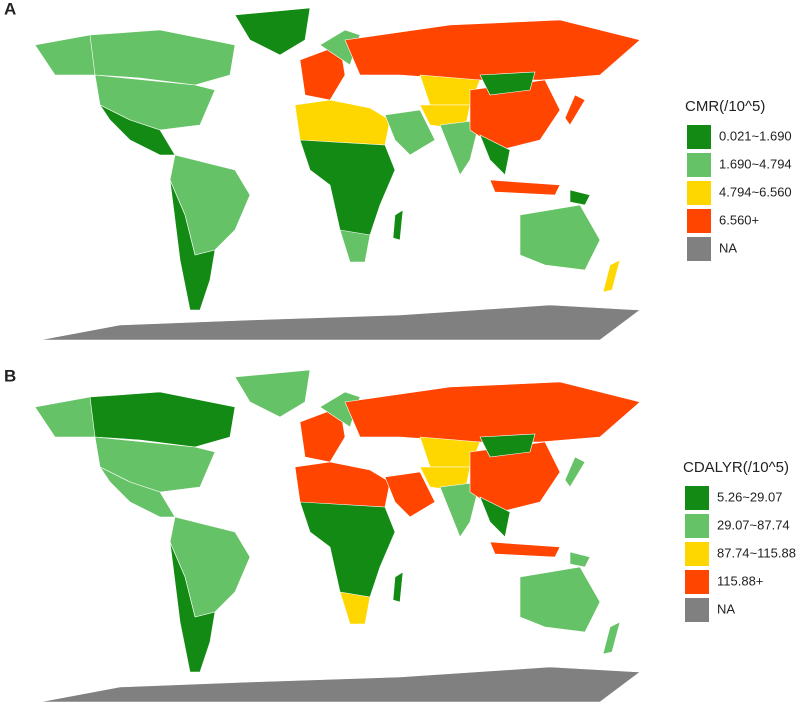 The image size is (797, 711). Describe the element at coordinates (736, 467) in the screenshot. I see `legend-title: CDALYR(/10^5)` at that location.